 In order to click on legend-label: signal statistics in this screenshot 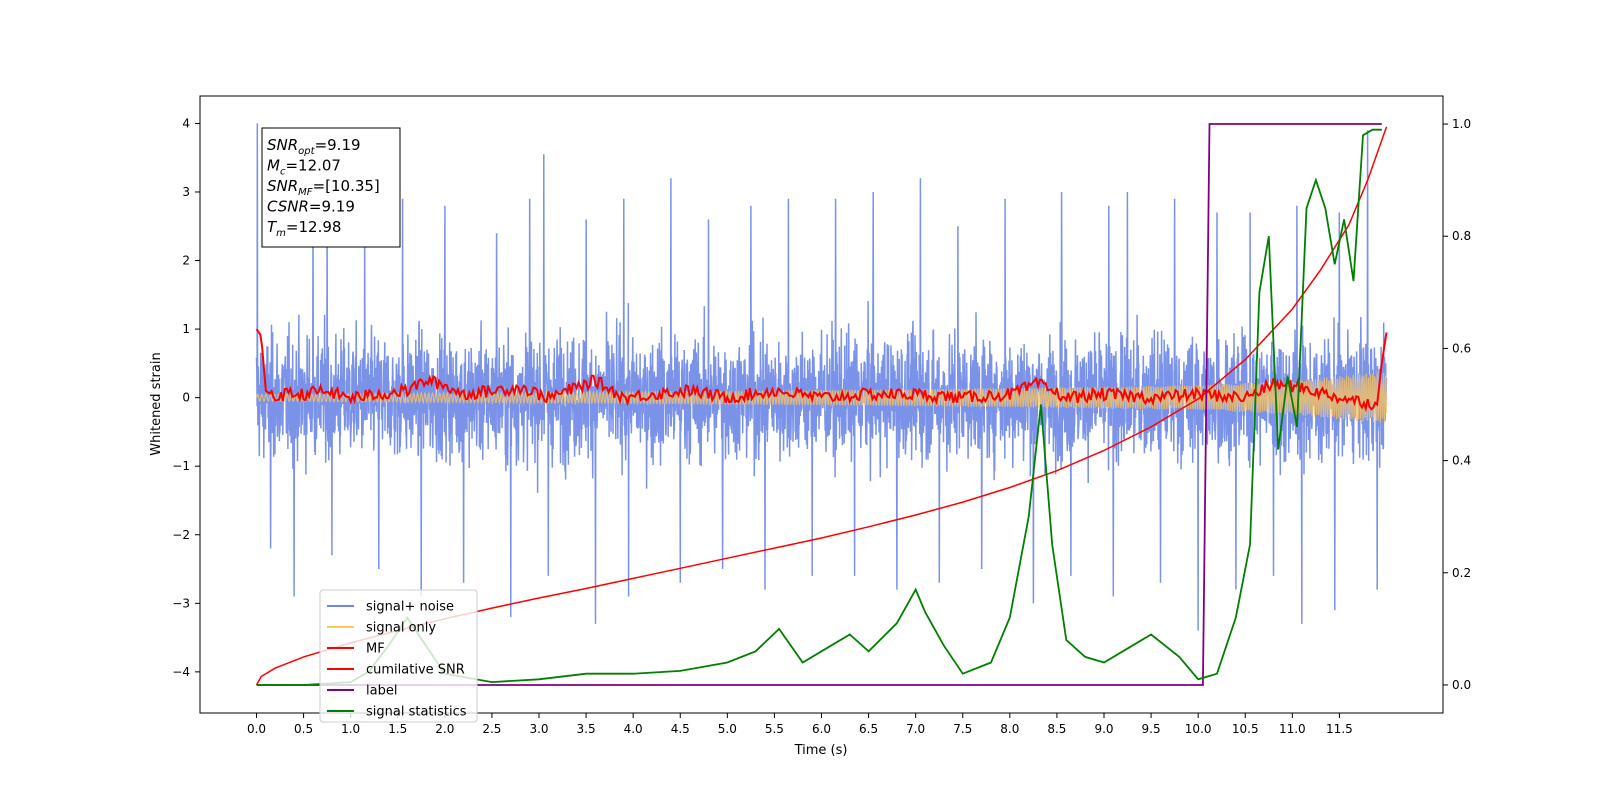, I will do `click(416, 712)`.